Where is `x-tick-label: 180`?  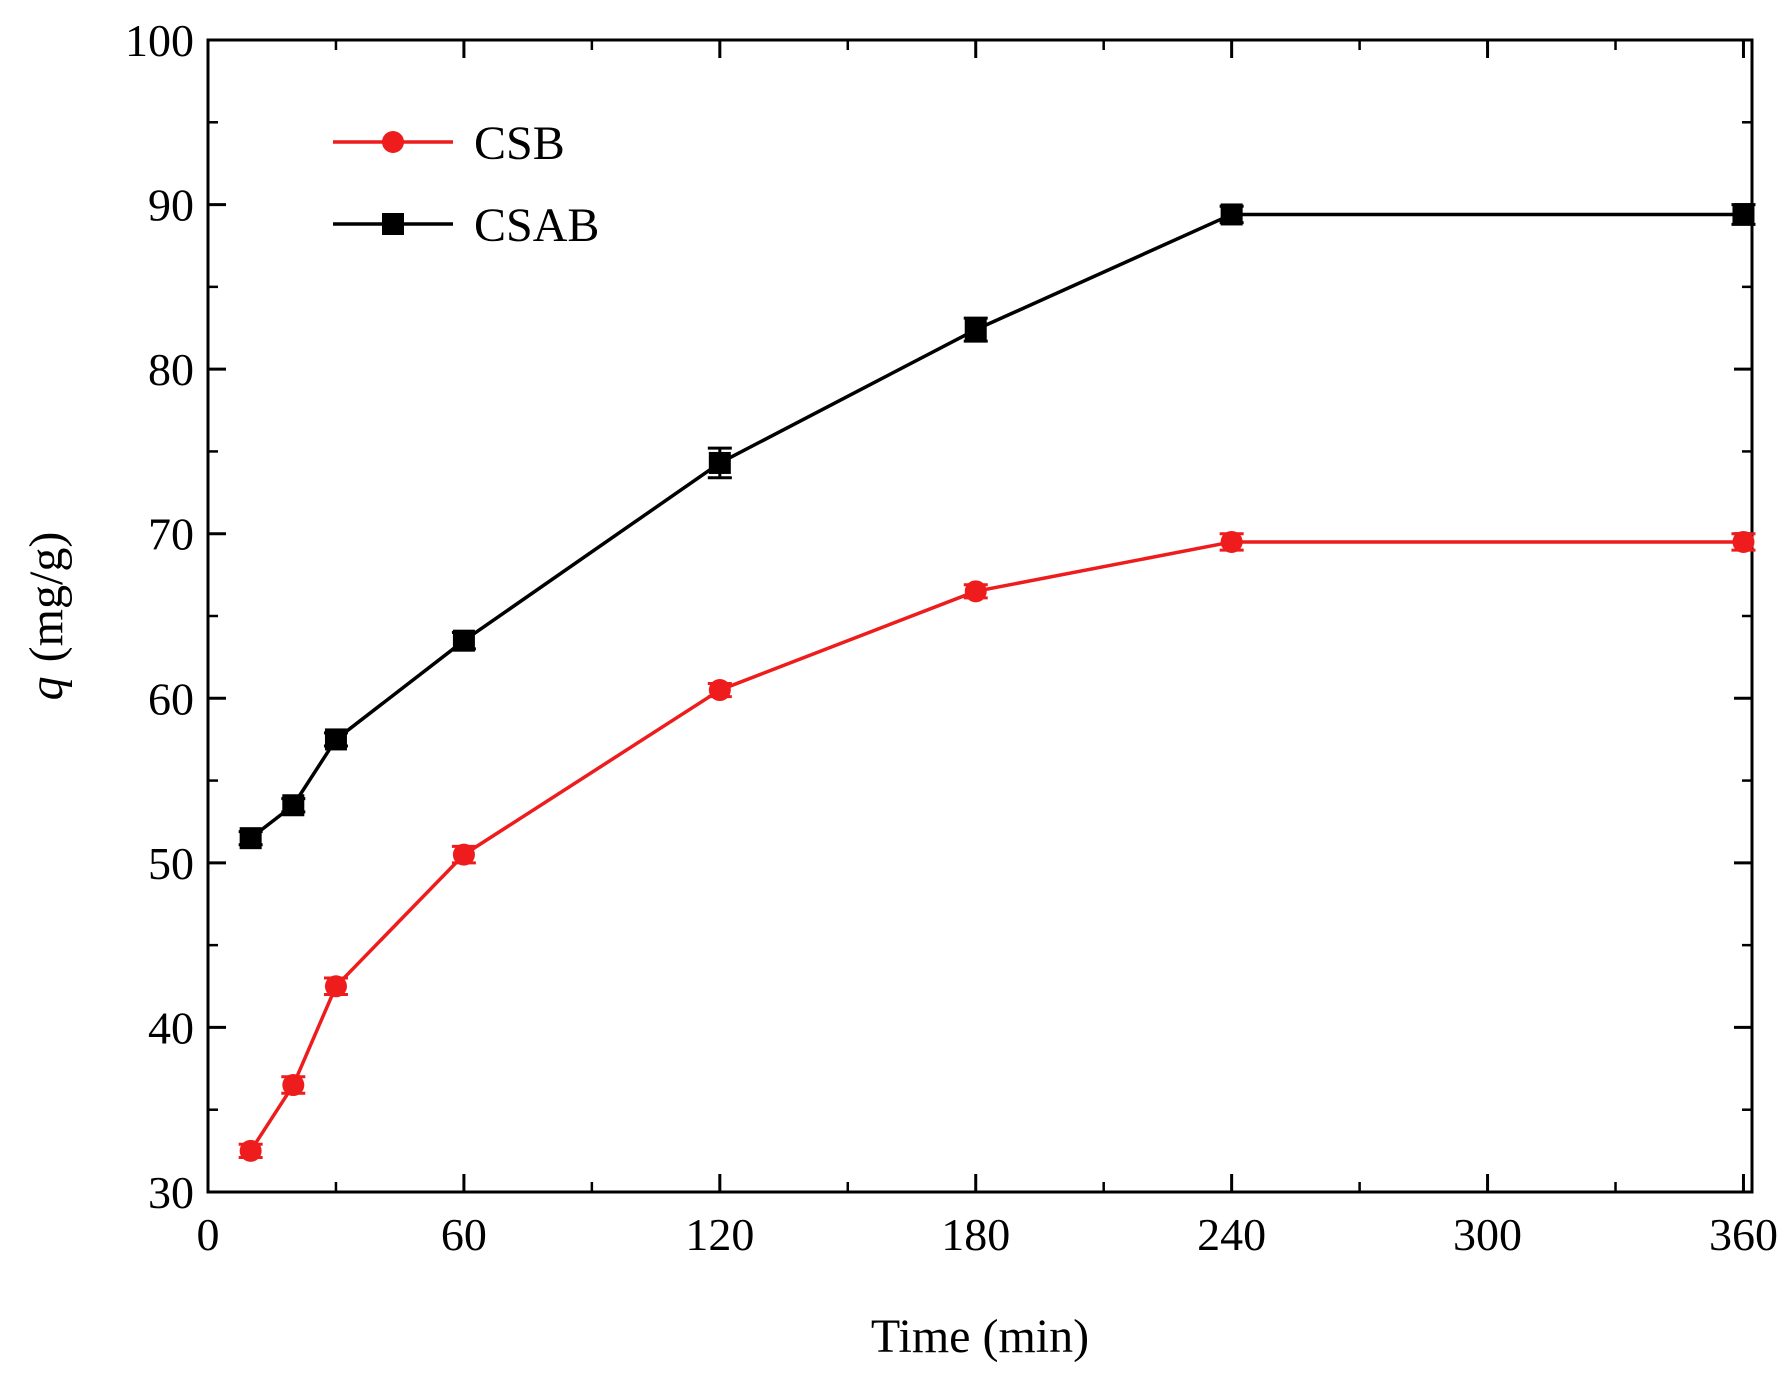
x-tick-label: 180 is located at coordinates (975, 1234).